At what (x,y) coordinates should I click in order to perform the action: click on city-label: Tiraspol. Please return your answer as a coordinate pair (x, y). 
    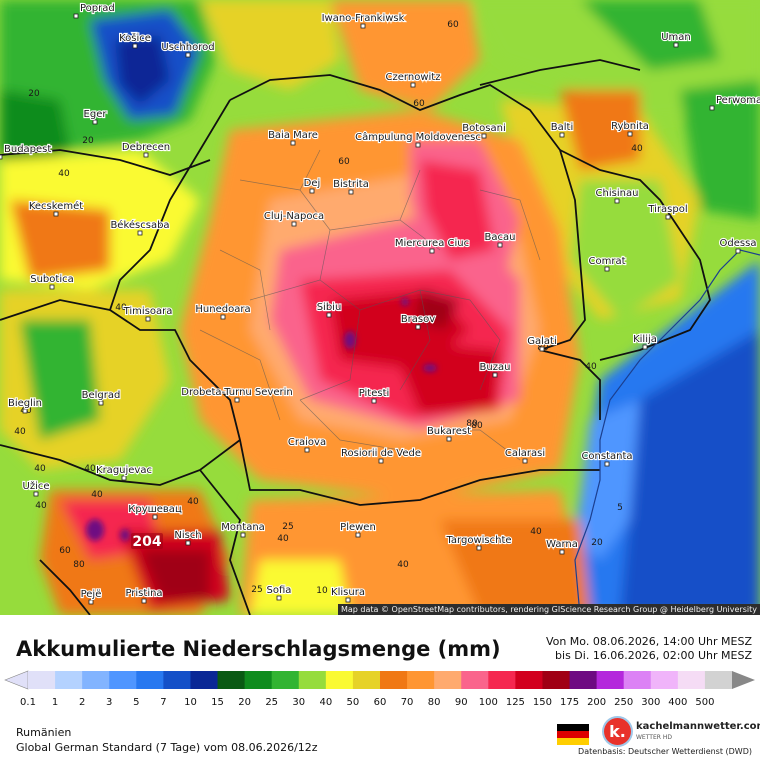
    Looking at the image, I should click on (667, 209).